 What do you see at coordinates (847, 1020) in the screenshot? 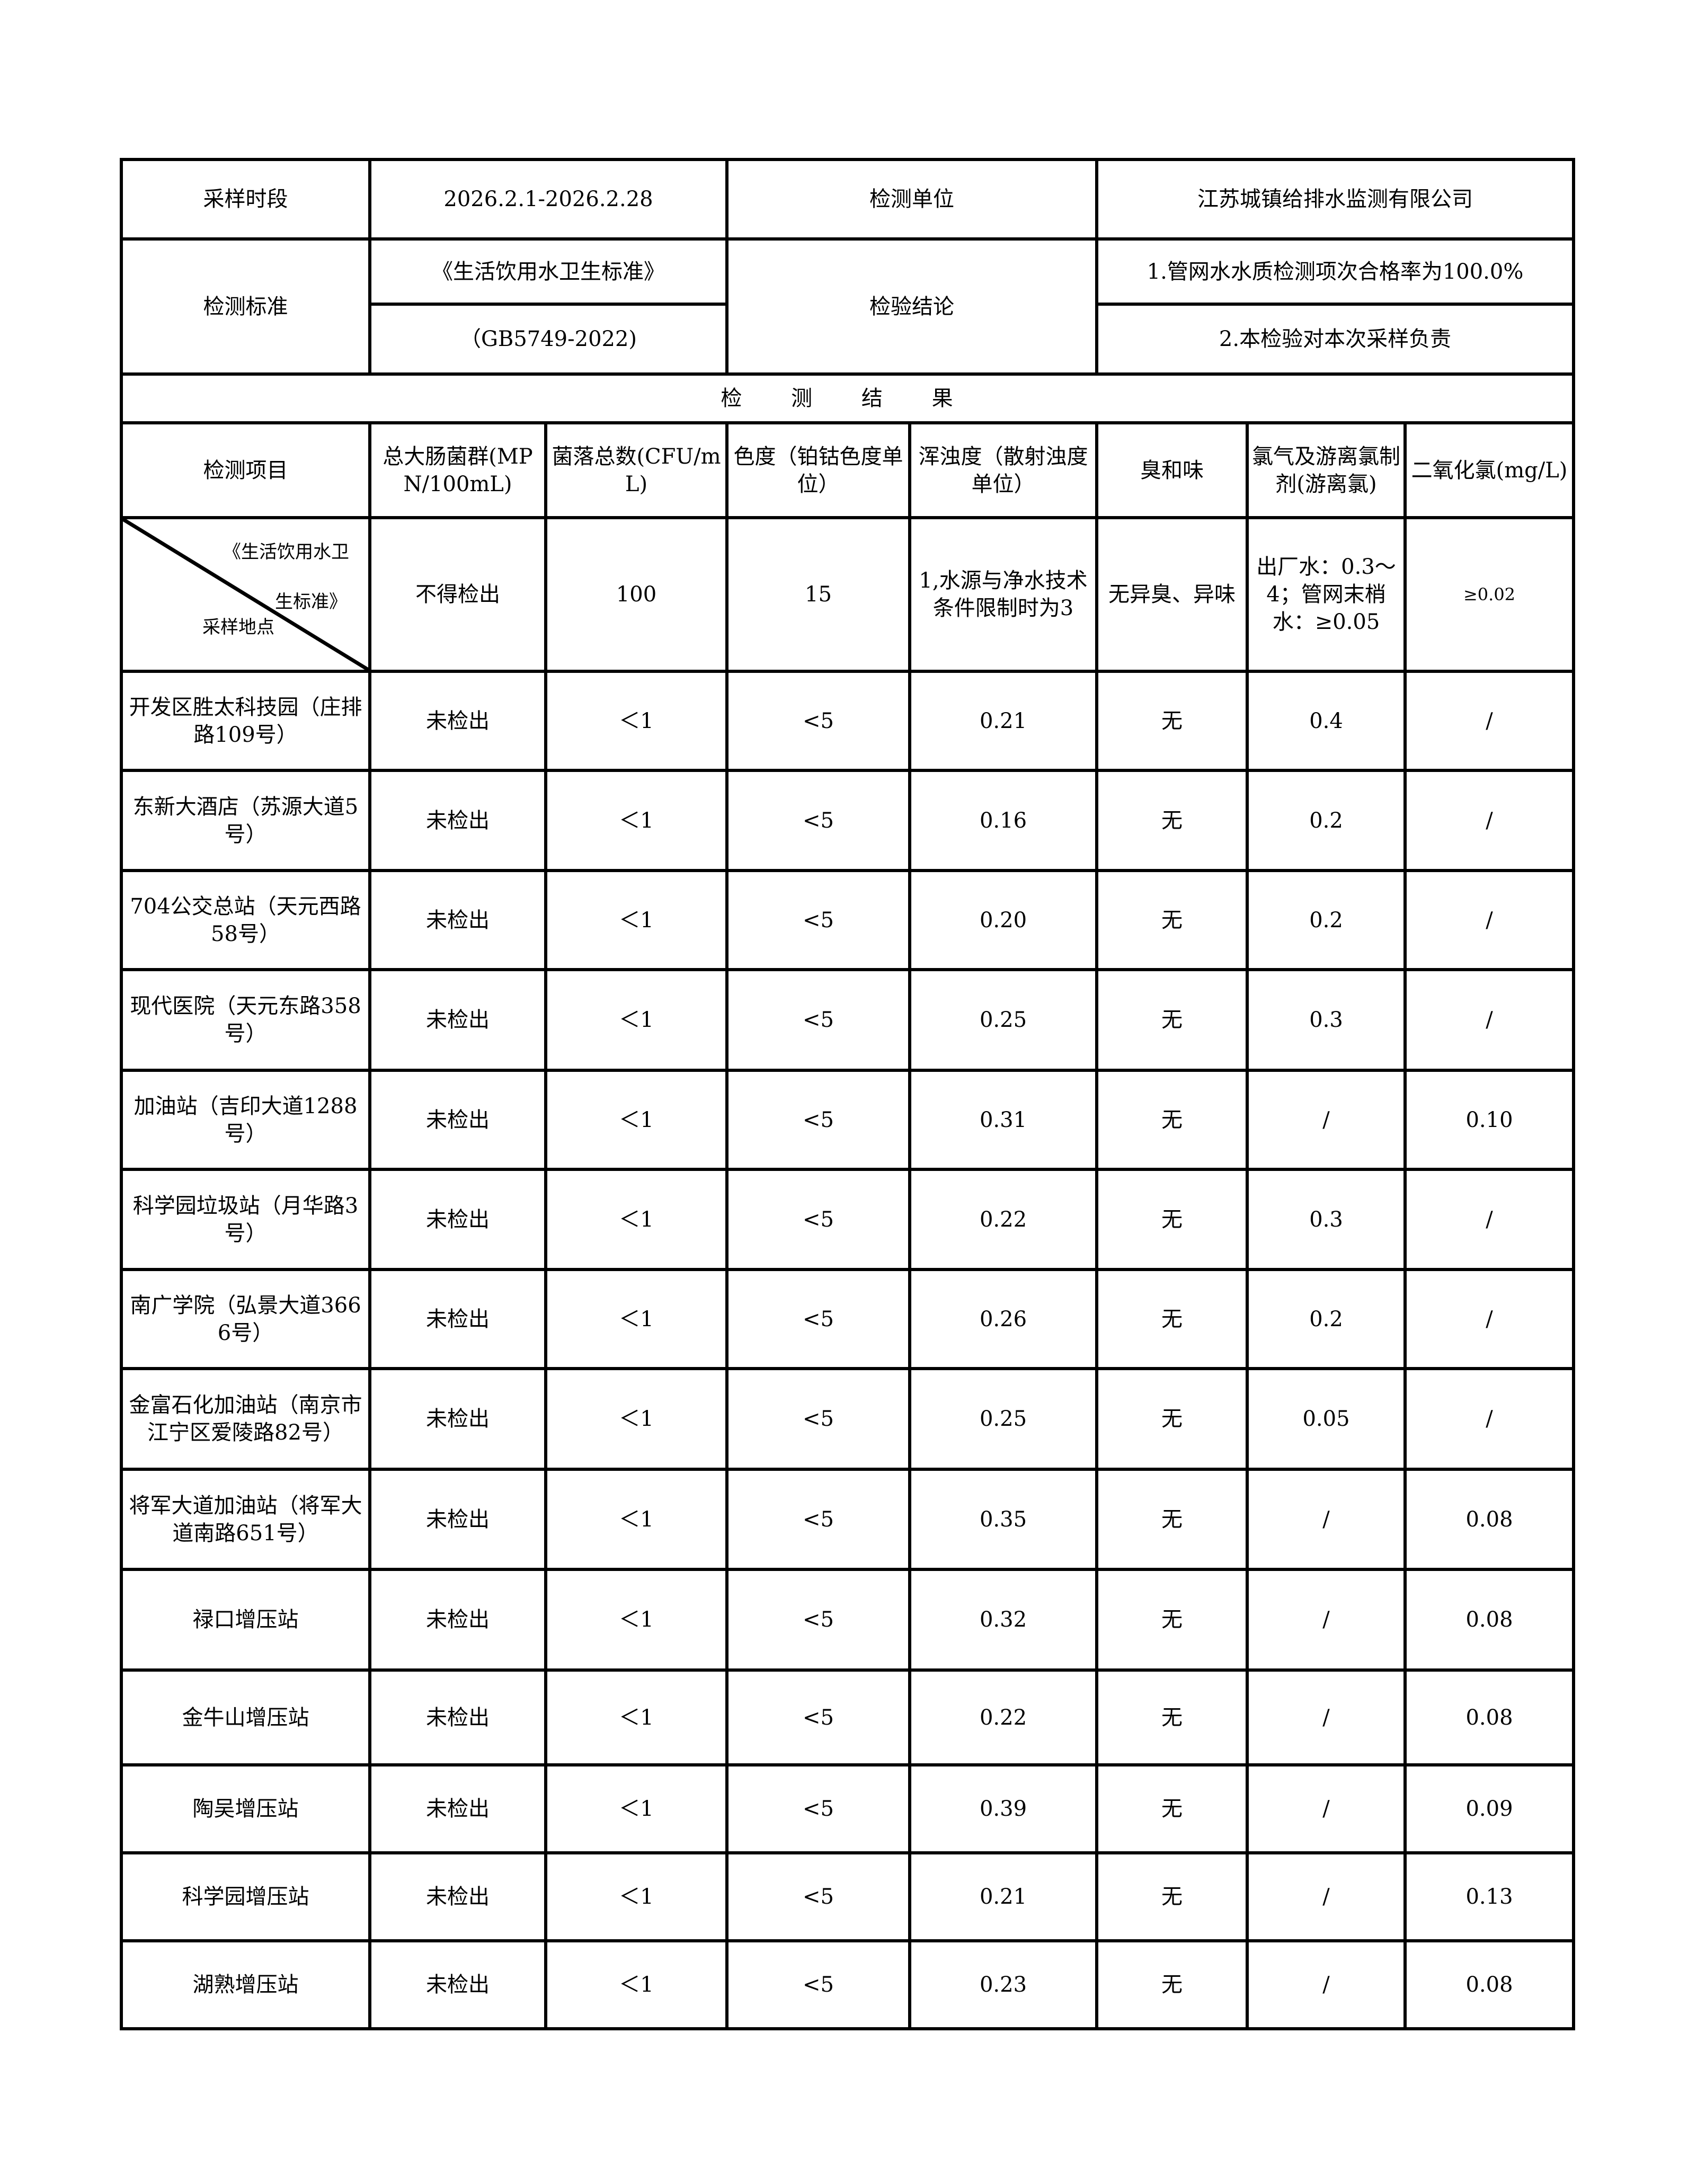
I see `table-row: 现代医院（天元东路358号） 未检出 ＜1 <5 0.25 无 0.3/` at bounding box center [847, 1020].